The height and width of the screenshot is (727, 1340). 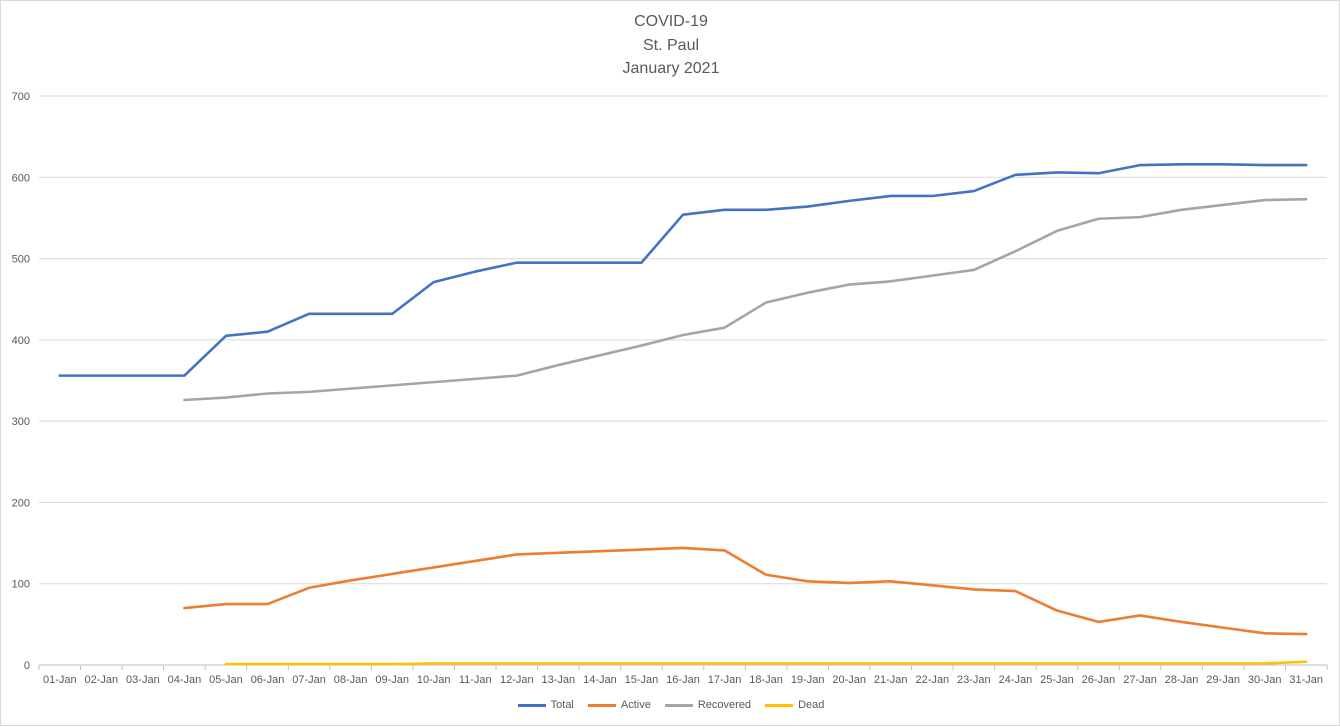 What do you see at coordinates (811, 705) in the screenshot?
I see `legend-label: Dead` at bounding box center [811, 705].